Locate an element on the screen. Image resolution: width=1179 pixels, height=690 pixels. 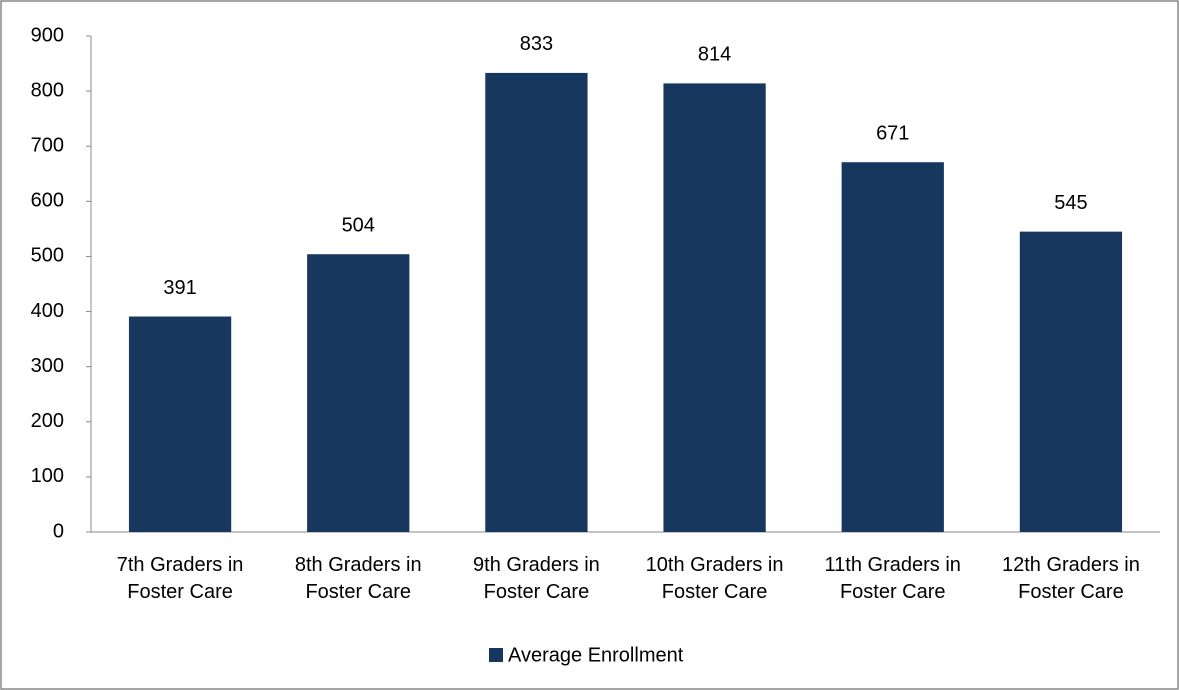
y-tick-label: 300 is located at coordinates (47, 366).